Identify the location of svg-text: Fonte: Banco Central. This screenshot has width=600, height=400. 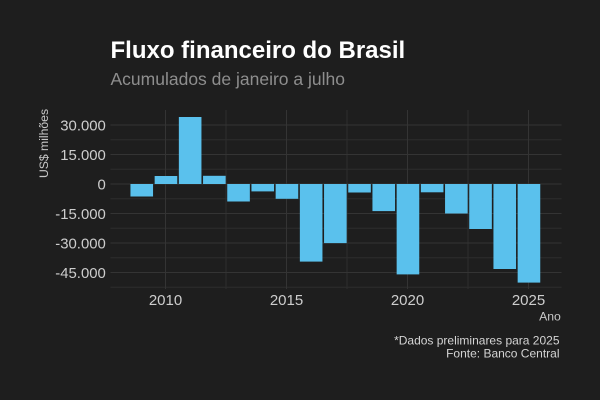
(502, 354).